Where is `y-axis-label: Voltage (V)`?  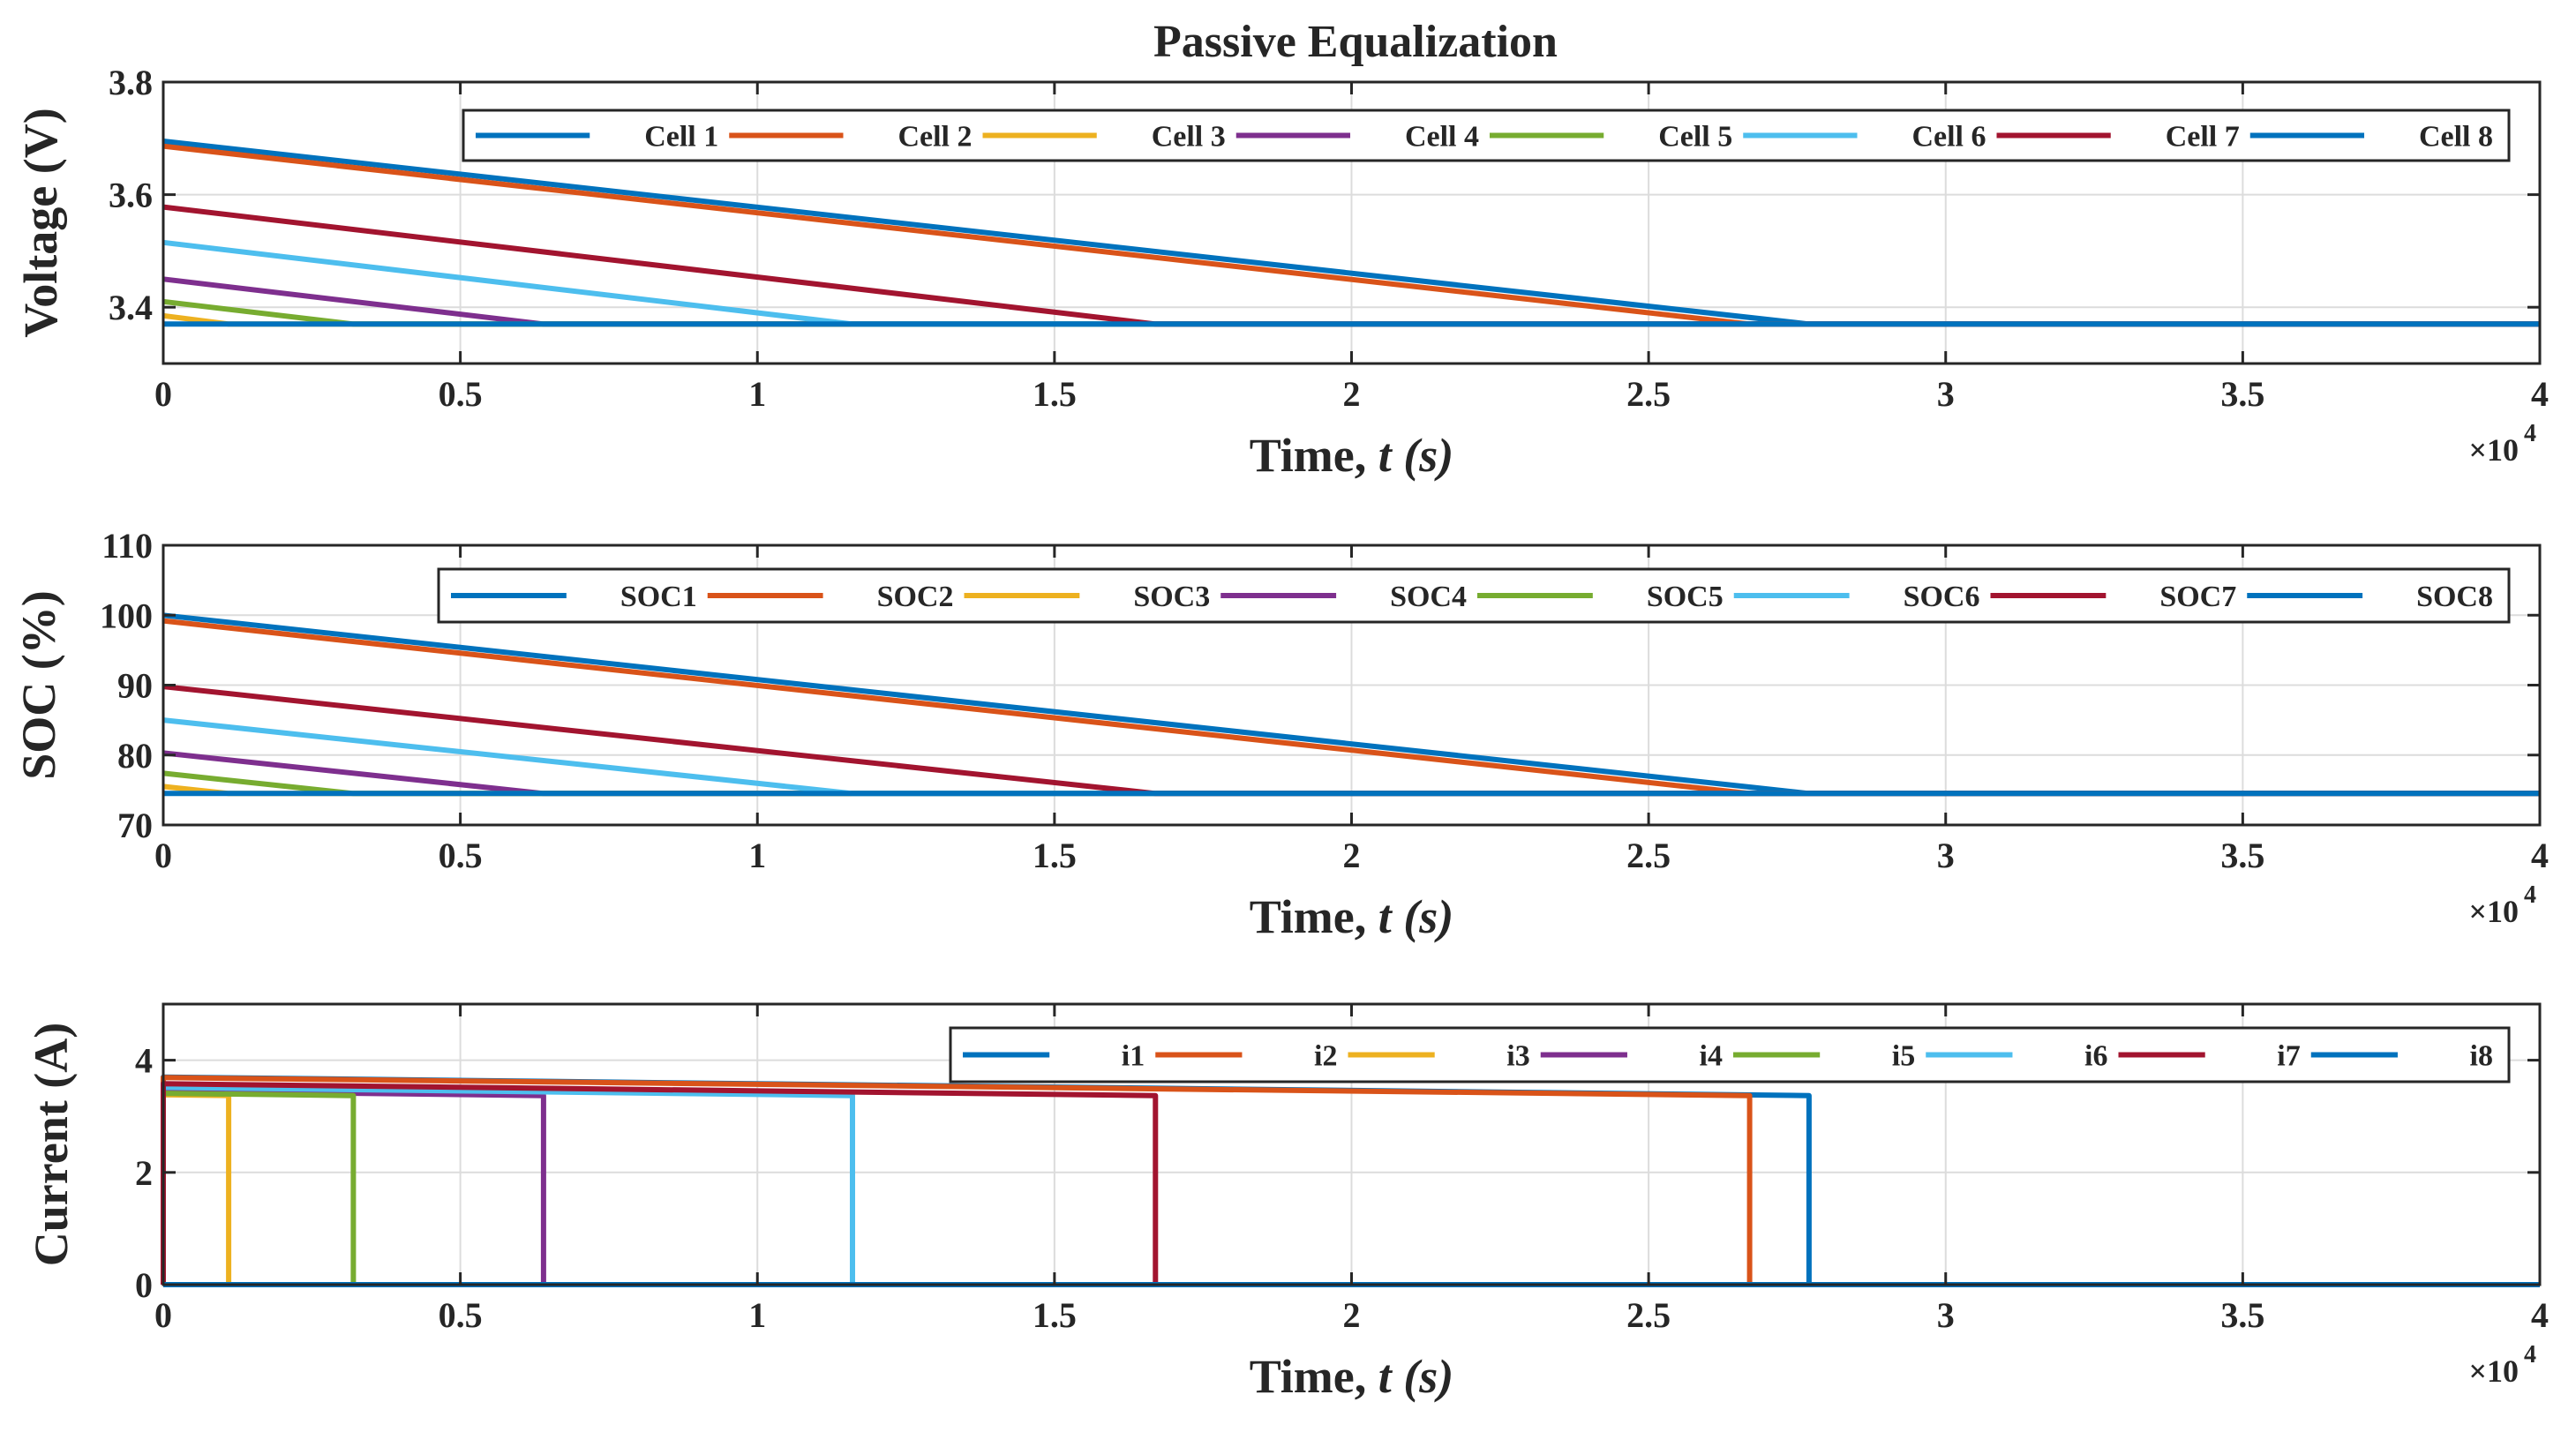
y-axis-label: Voltage (V) is located at coordinates (40, 223).